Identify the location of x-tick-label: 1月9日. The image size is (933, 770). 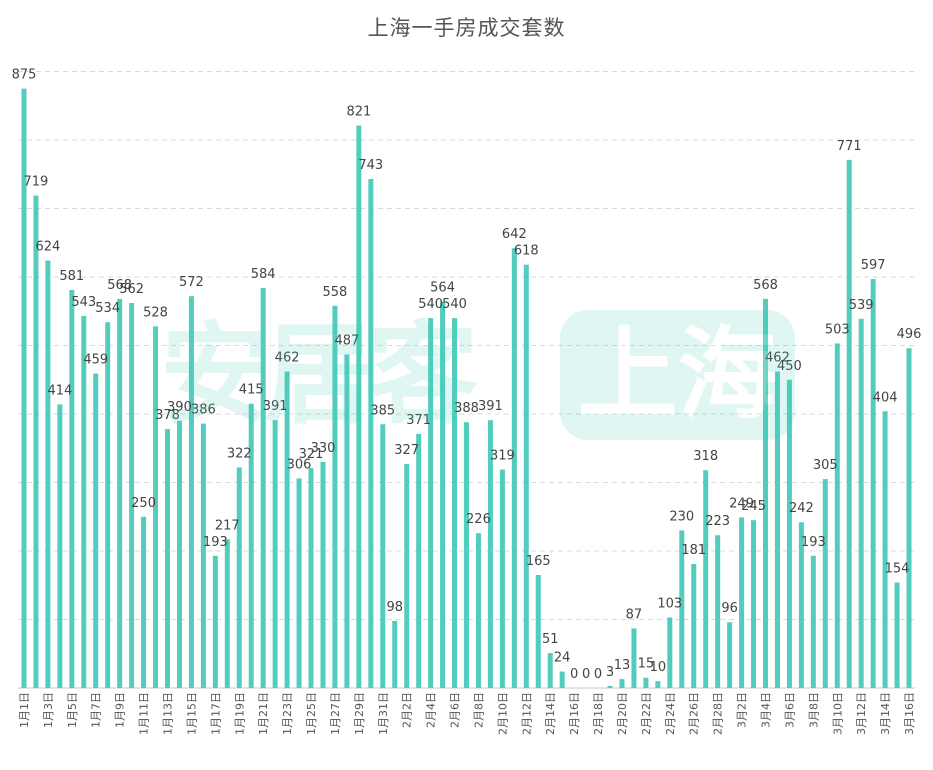
(120, 710).